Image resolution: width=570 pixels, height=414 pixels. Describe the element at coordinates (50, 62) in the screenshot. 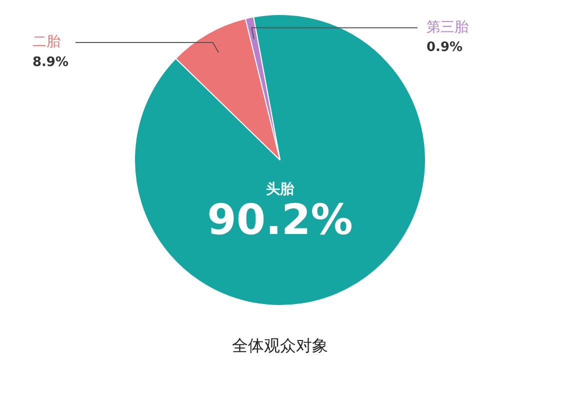

I see `data-label: 8.9%` at that location.